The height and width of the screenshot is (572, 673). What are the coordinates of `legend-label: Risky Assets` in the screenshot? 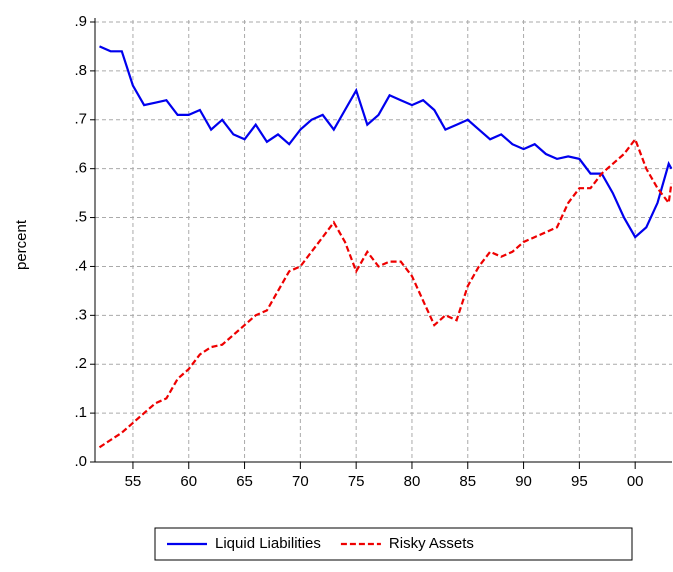 It's located at (431, 543).